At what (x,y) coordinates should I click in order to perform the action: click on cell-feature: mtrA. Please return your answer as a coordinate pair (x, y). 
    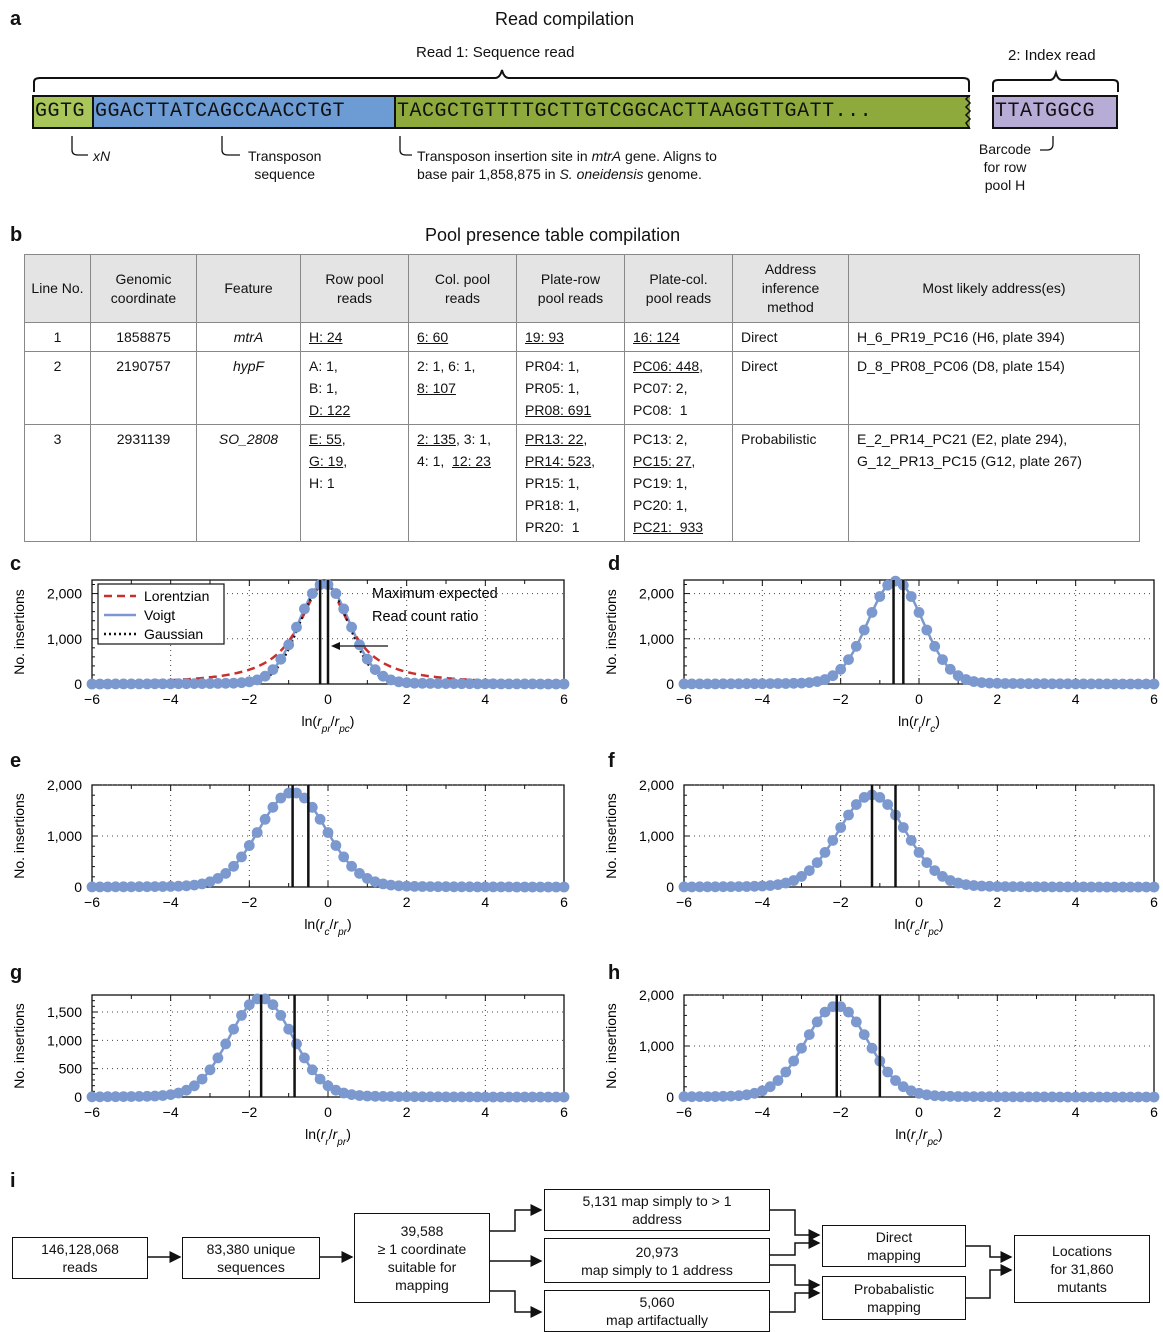
    Looking at the image, I should click on (248, 337).